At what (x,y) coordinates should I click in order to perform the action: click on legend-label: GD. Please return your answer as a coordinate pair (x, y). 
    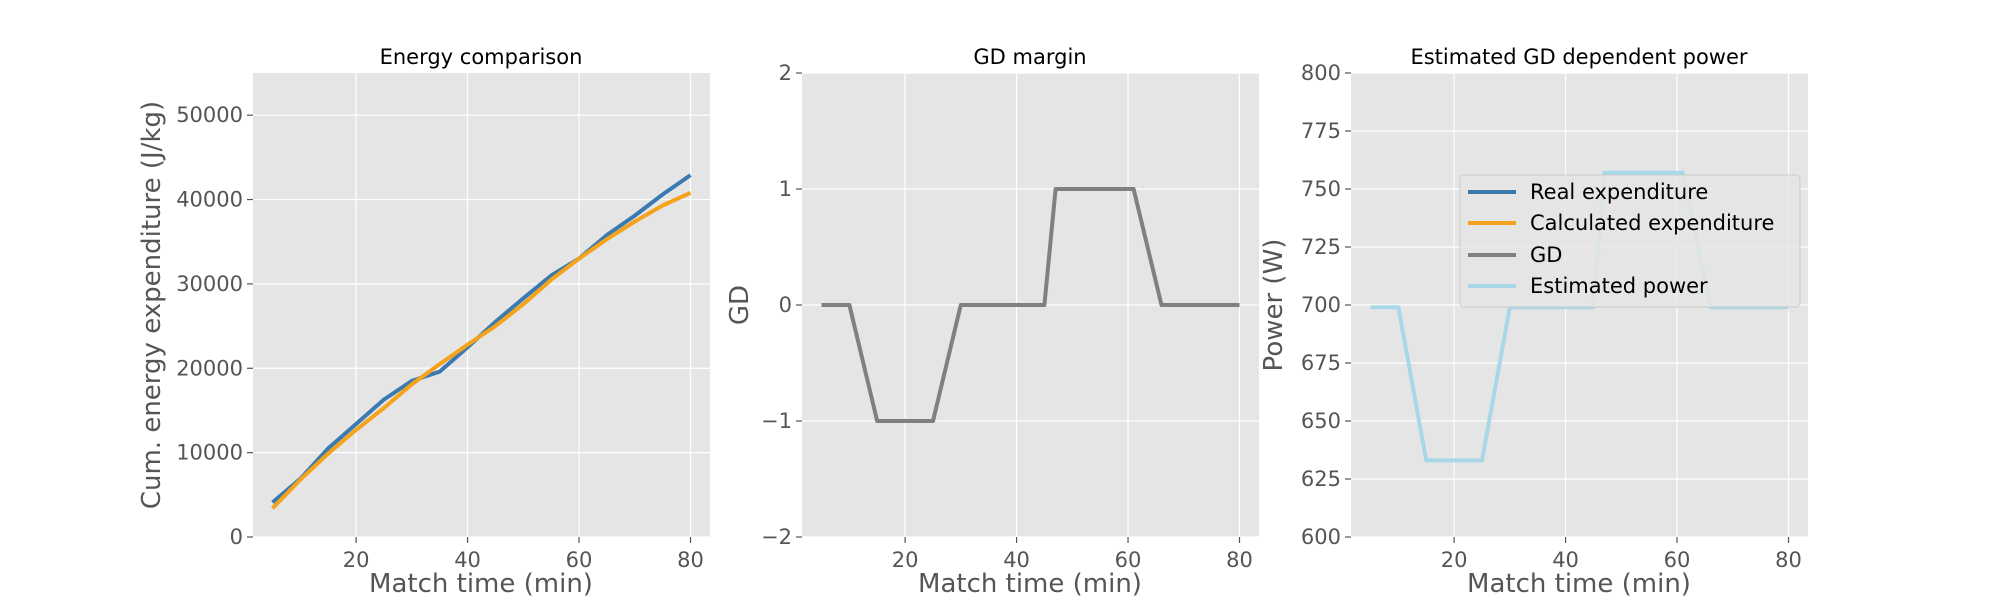
    Looking at the image, I should click on (1546, 255).